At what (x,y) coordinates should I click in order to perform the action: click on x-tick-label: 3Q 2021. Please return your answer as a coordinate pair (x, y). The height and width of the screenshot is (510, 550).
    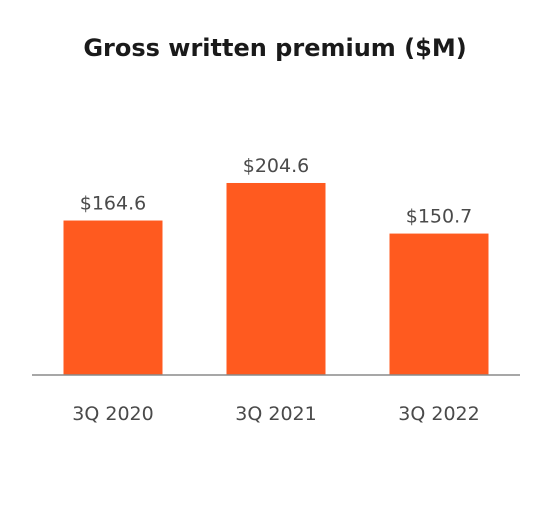
    Looking at the image, I should click on (275, 414).